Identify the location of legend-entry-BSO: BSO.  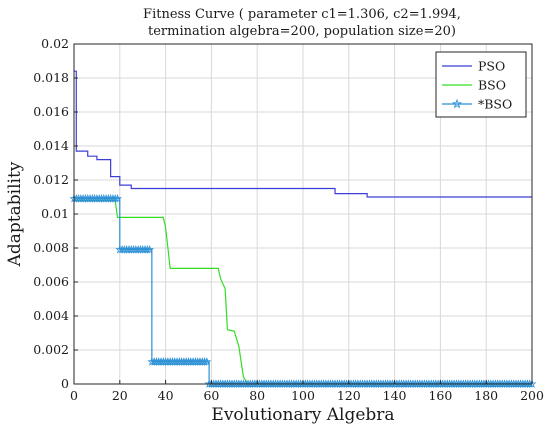
(492, 85).